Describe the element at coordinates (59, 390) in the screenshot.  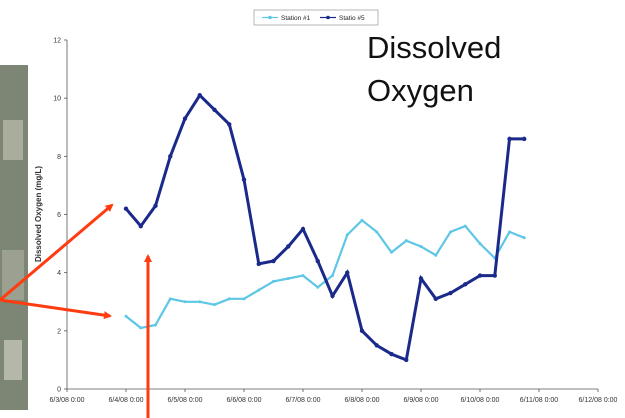
I see `y-tick-label: 0` at that location.